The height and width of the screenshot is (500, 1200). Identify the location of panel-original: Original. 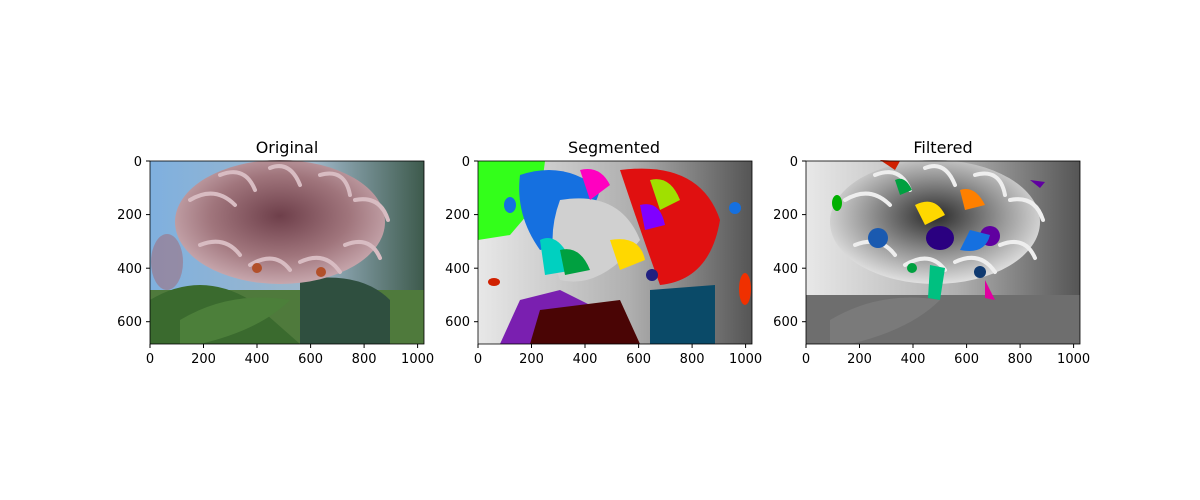
(275, 252).